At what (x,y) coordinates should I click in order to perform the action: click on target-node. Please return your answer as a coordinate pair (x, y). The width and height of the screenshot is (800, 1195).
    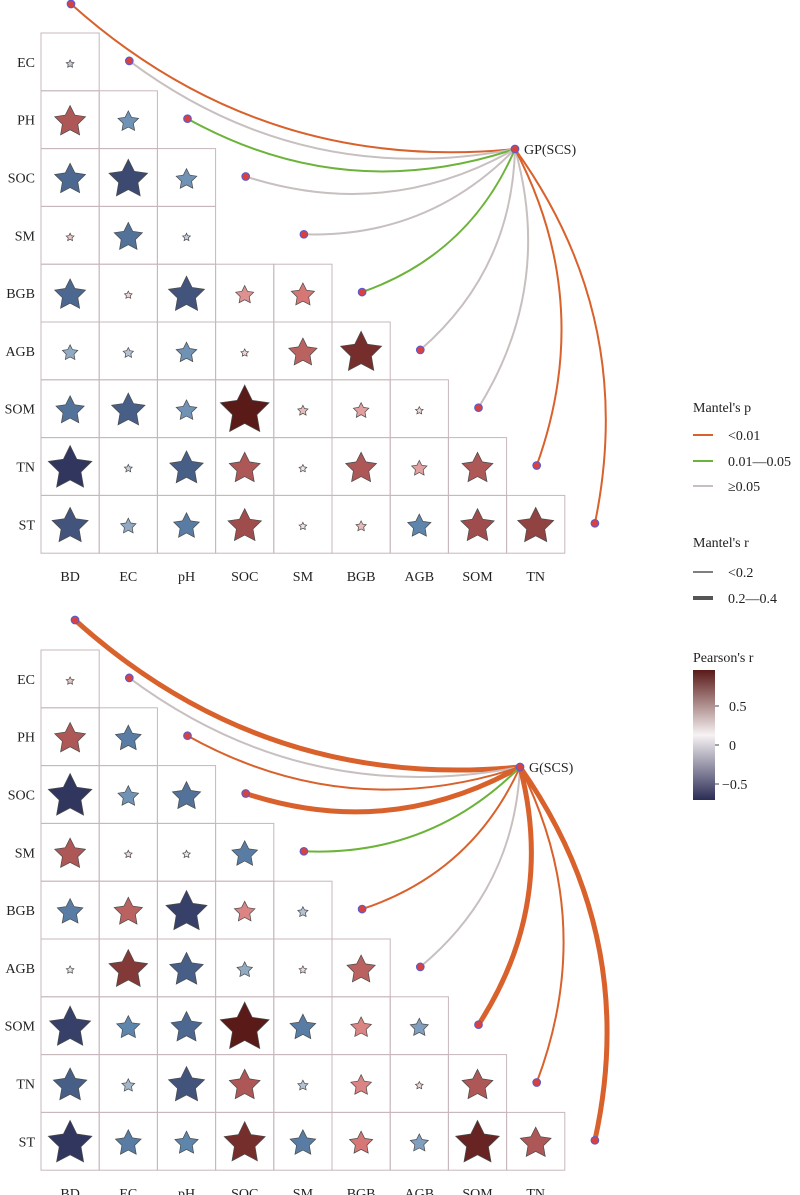
    Looking at the image, I should click on (515, 149).